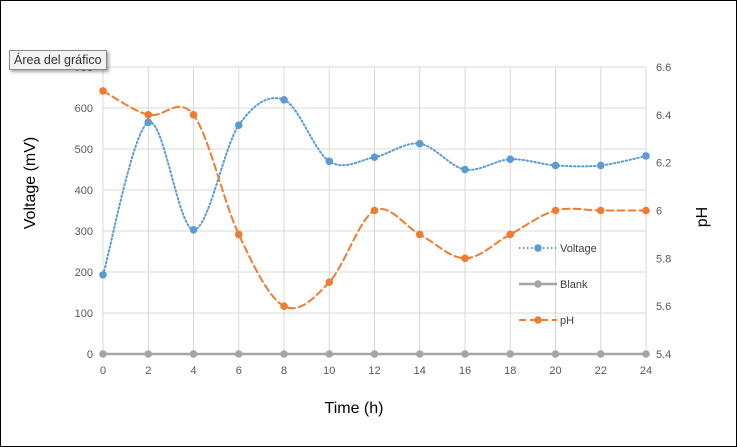  I want to click on y-axis-title: Voltage (mV), so click(30, 183).